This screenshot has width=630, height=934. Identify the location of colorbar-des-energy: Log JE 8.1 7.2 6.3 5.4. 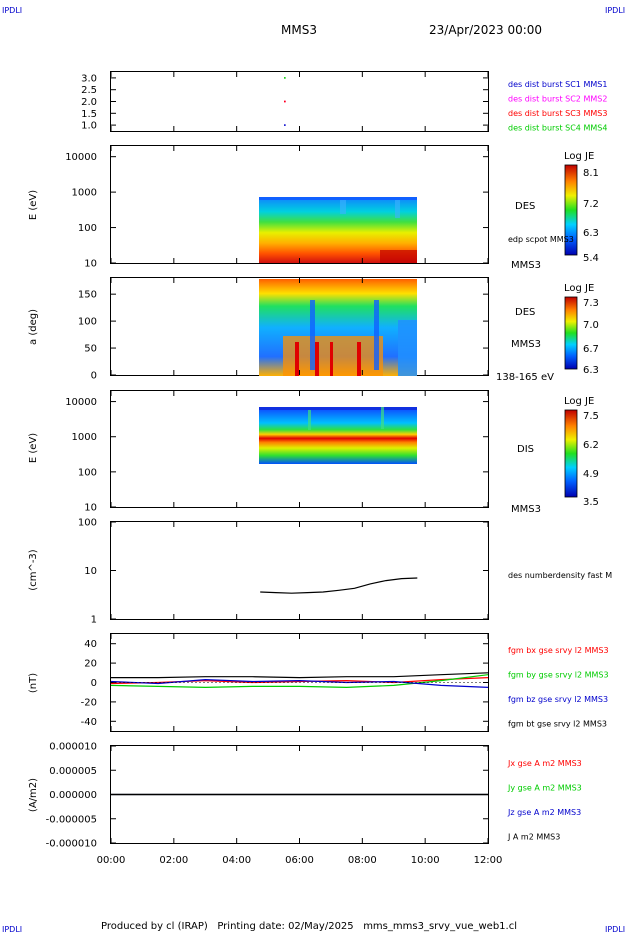
(581, 207).